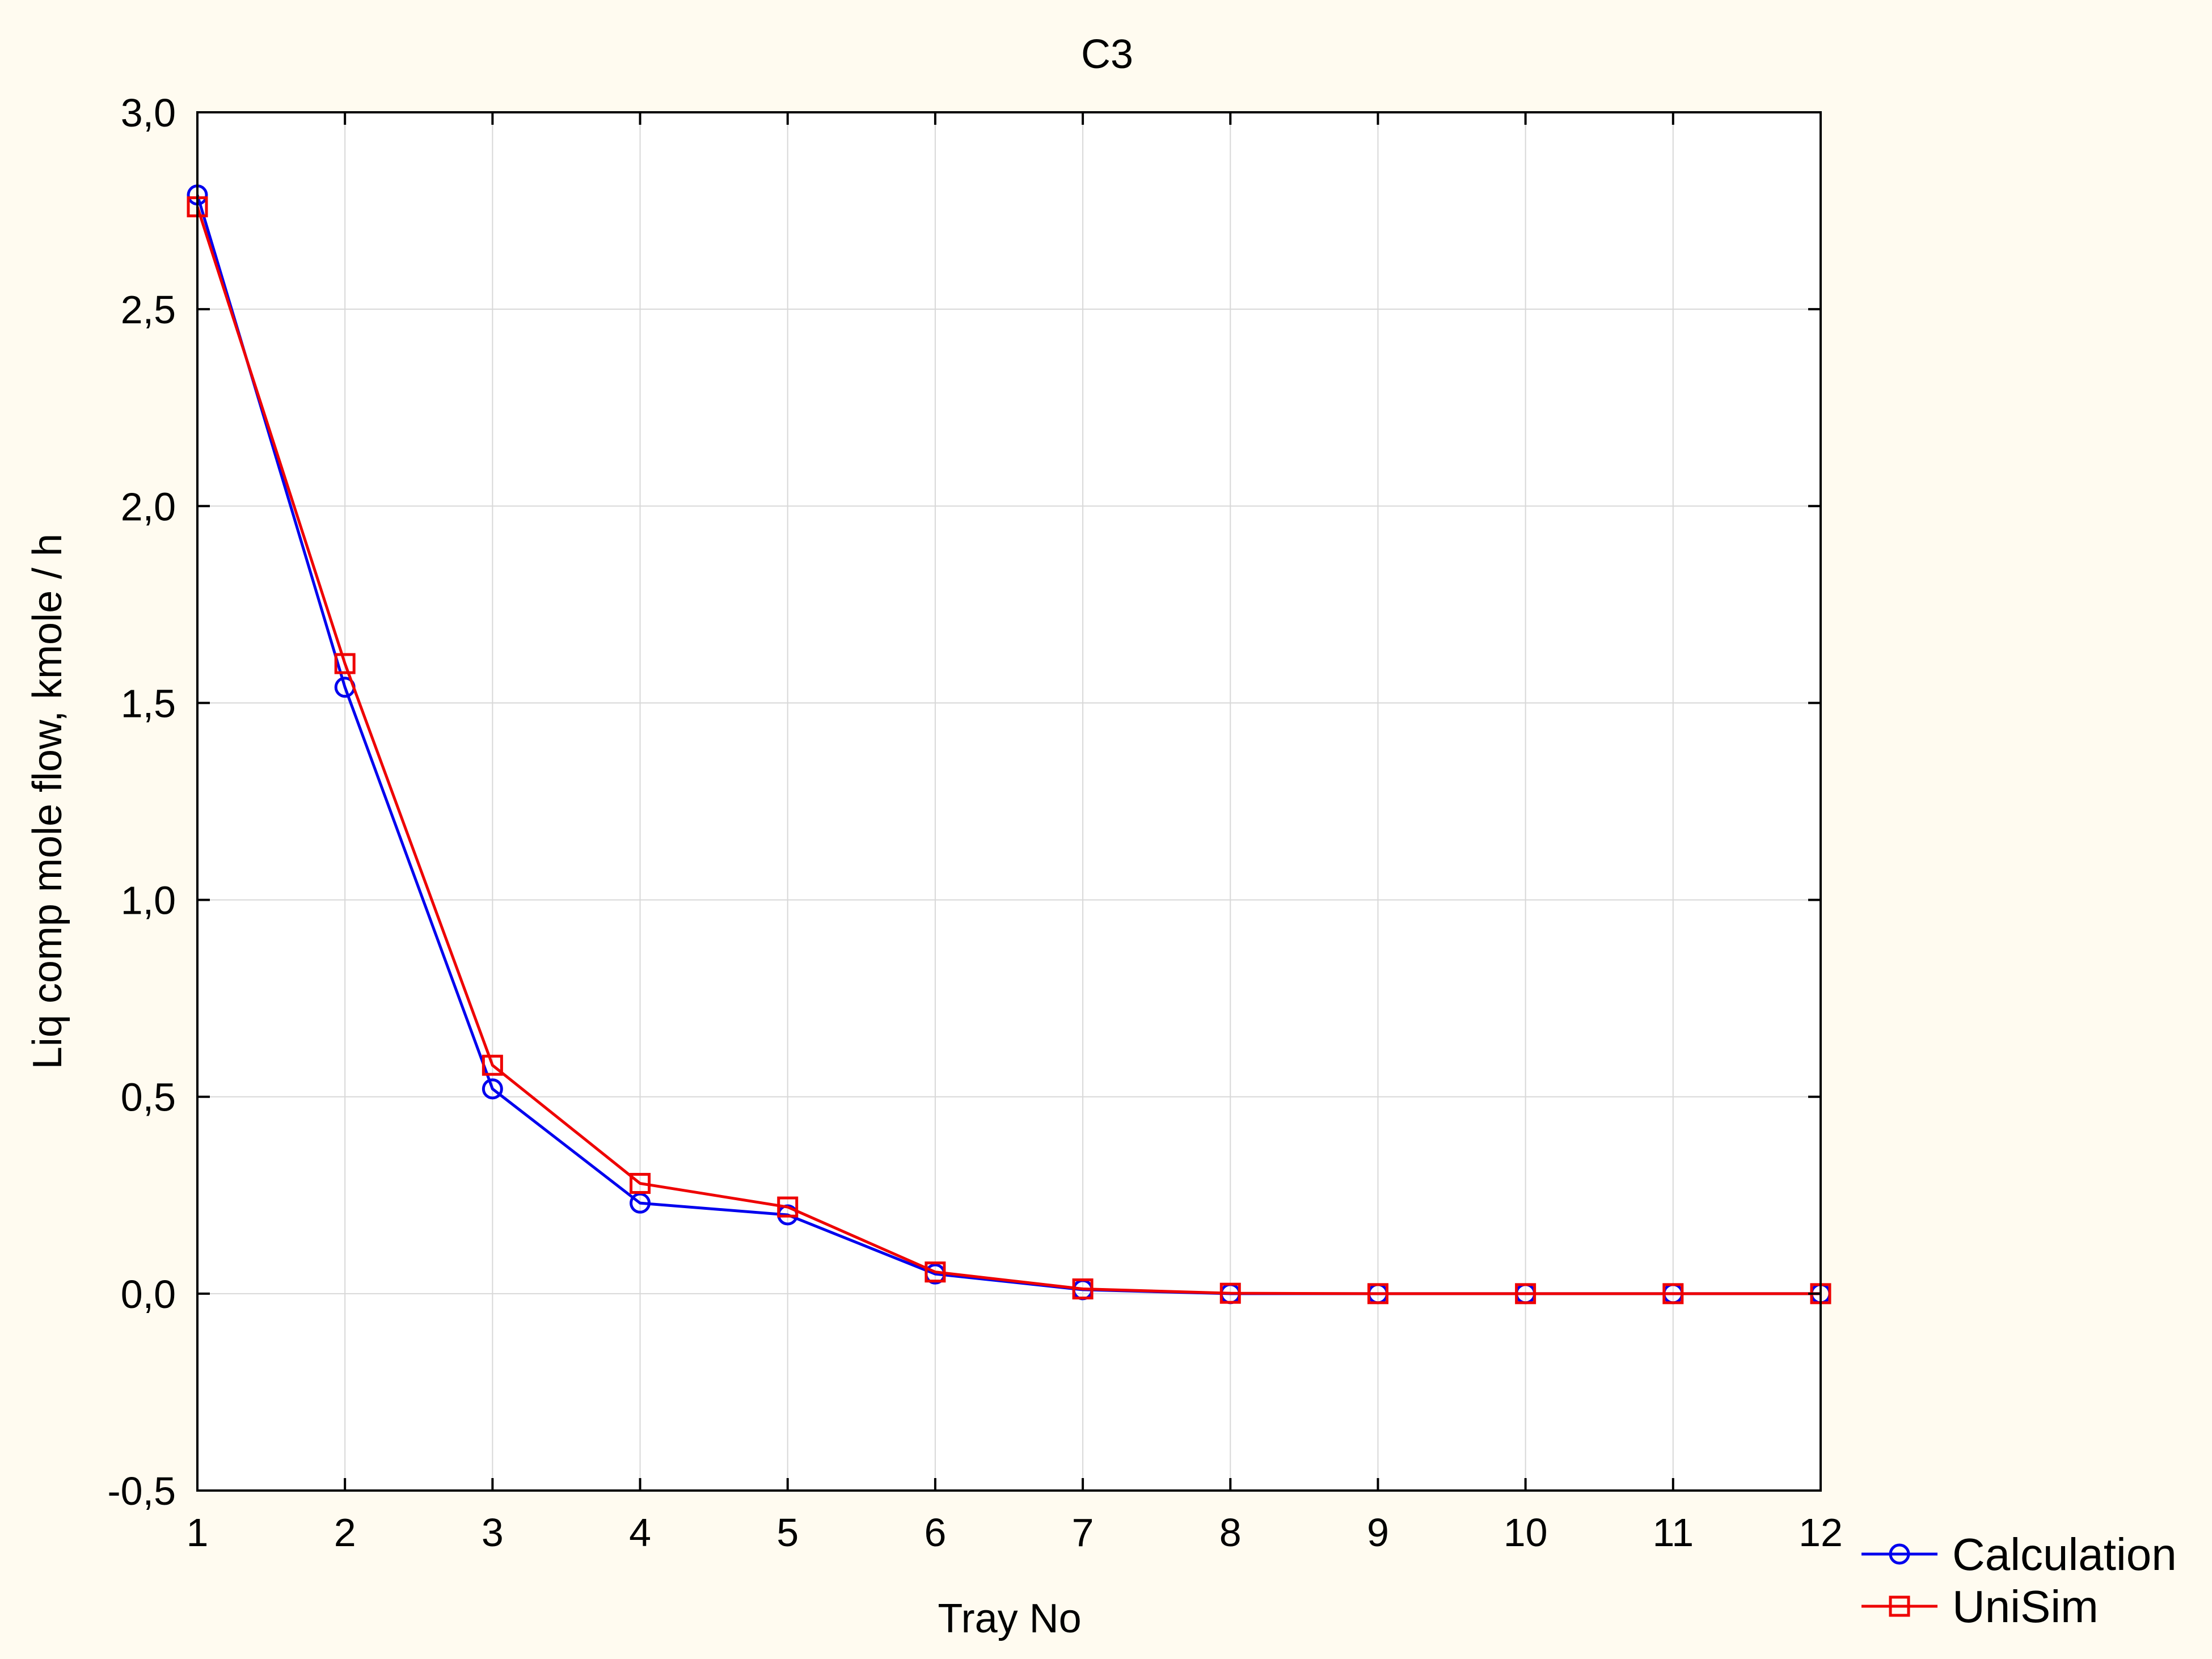 This screenshot has height=1659, width=2212. Describe the element at coordinates (148, 703) in the screenshot. I see `y-tick-label: 1,5` at that location.